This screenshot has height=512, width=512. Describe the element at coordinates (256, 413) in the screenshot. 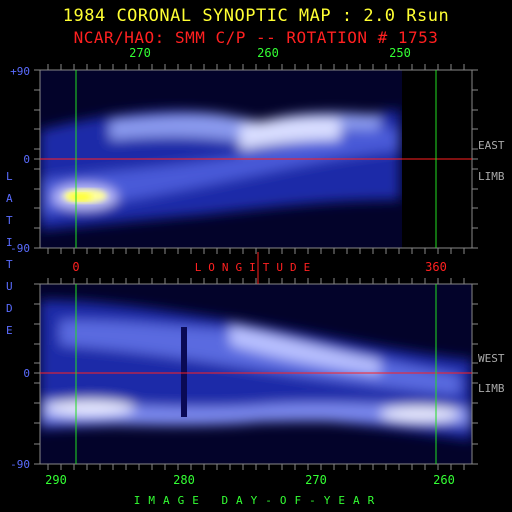

I see `west-band-south` at that location.